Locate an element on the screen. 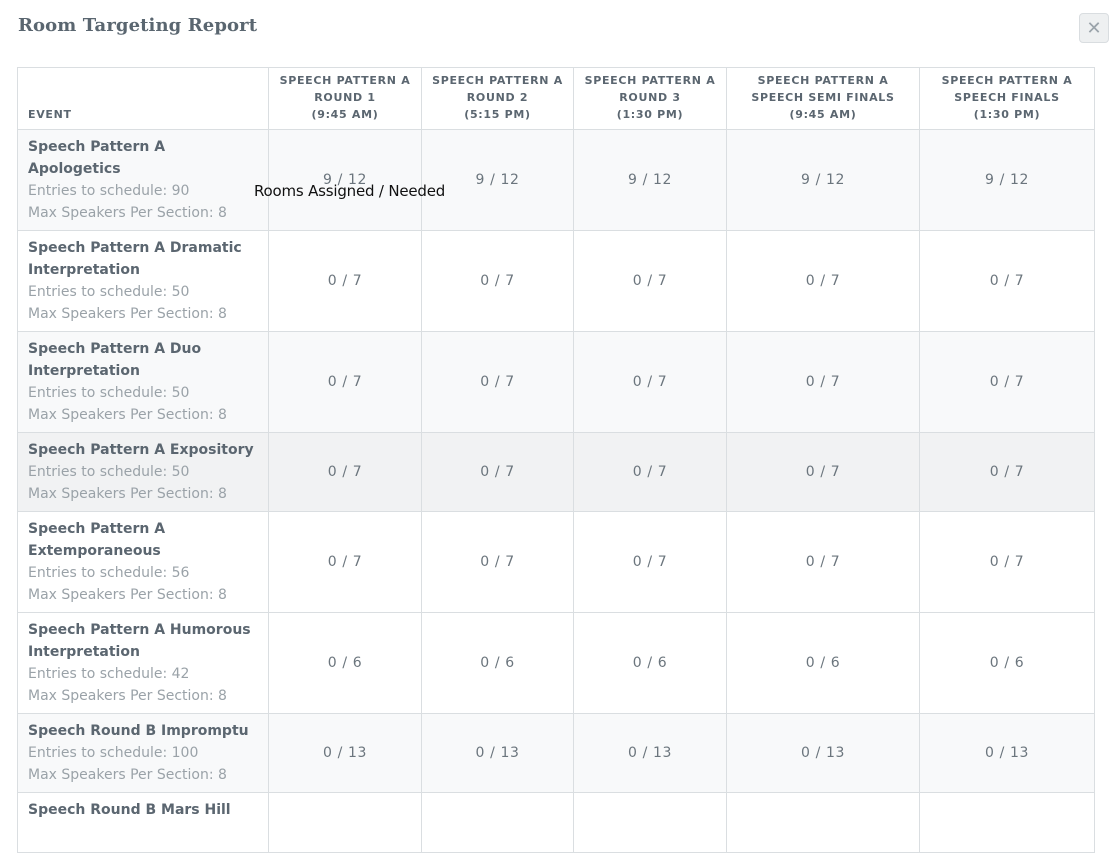 This screenshot has height=853, width=1112. column-header-event: EVENT is located at coordinates (143, 98).